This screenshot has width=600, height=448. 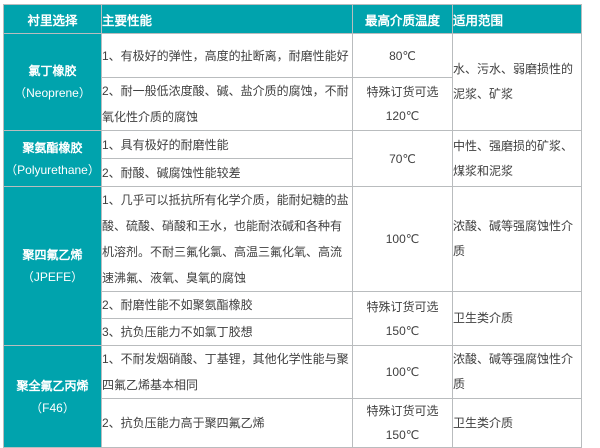 What do you see at coordinates (227, 305) in the screenshot?
I see `property-cell: 2、耐磨性能不如聚氨酯橡胶` at bounding box center [227, 305].